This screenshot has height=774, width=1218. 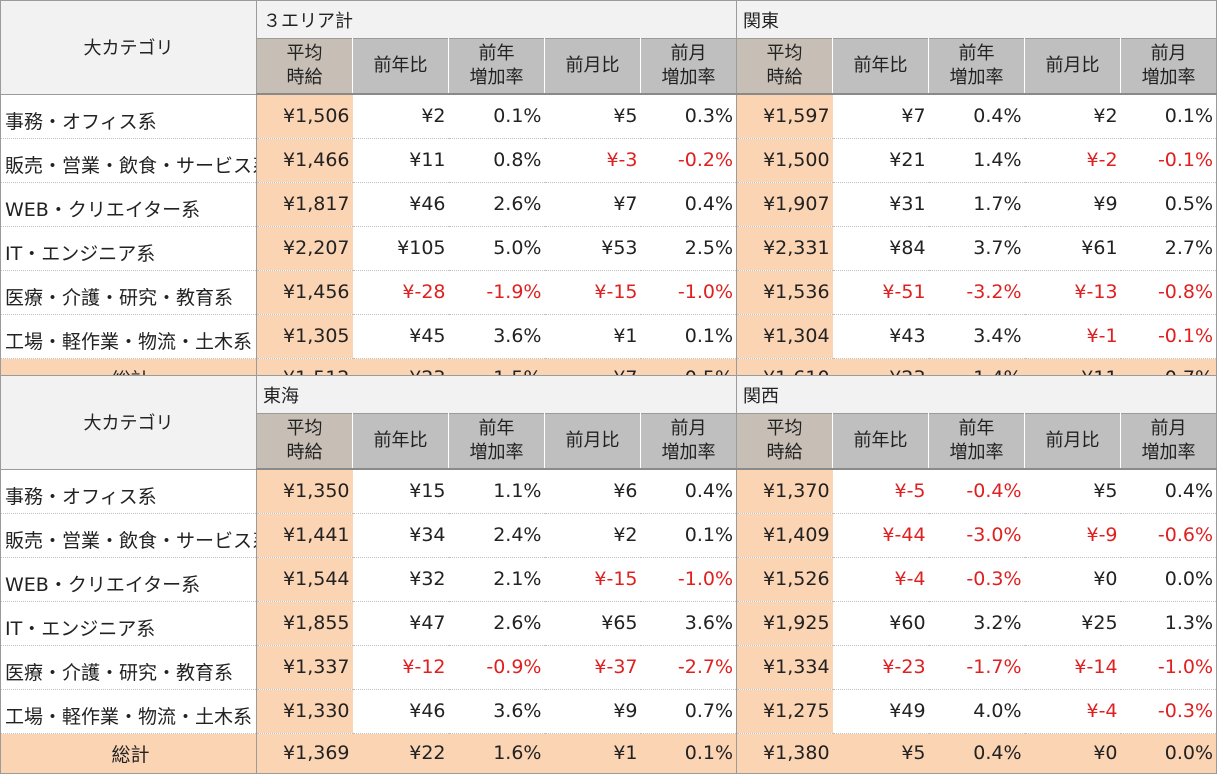 What do you see at coordinates (496, 623) in the screenshot?
I see `value-cell: 2.6%` at bounding box center [496, 623].